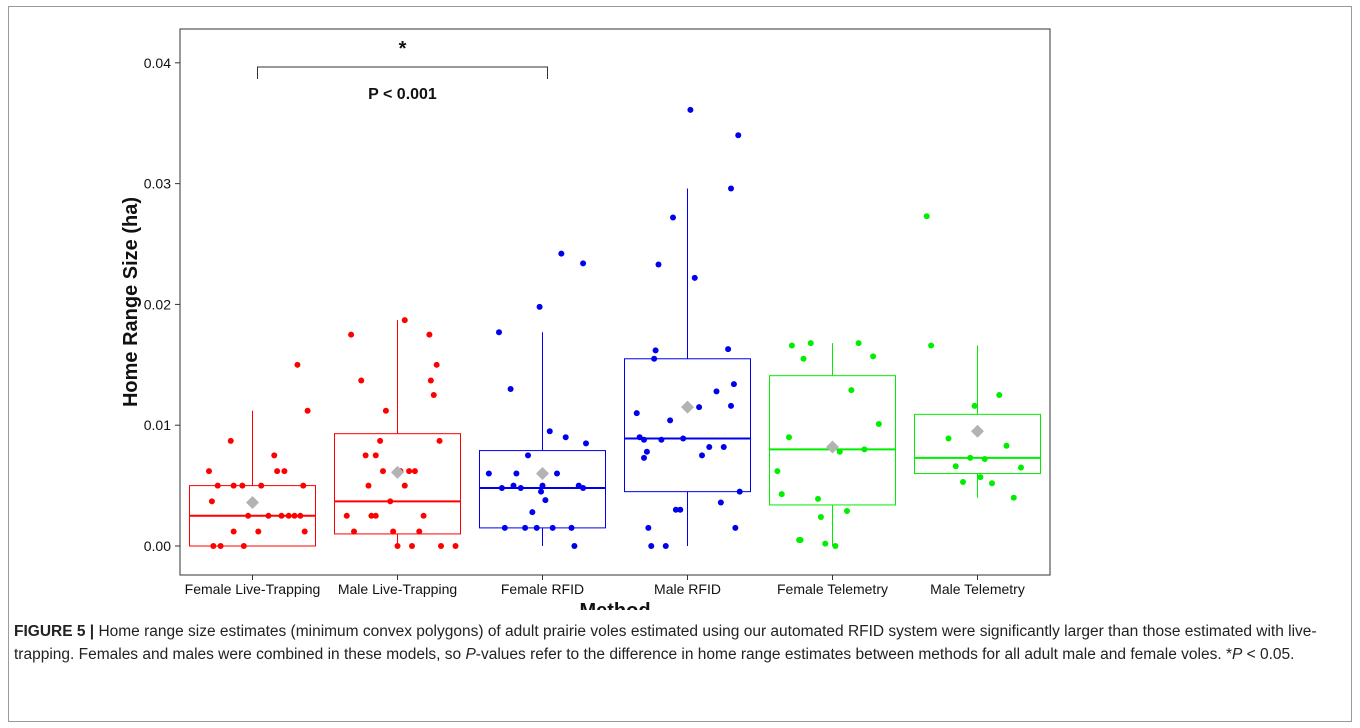 The height and width of the screenshot is (728, 1360). Describe the element at coordinates (397, 484) in the screenshot. I see `iqr-box` at that location.